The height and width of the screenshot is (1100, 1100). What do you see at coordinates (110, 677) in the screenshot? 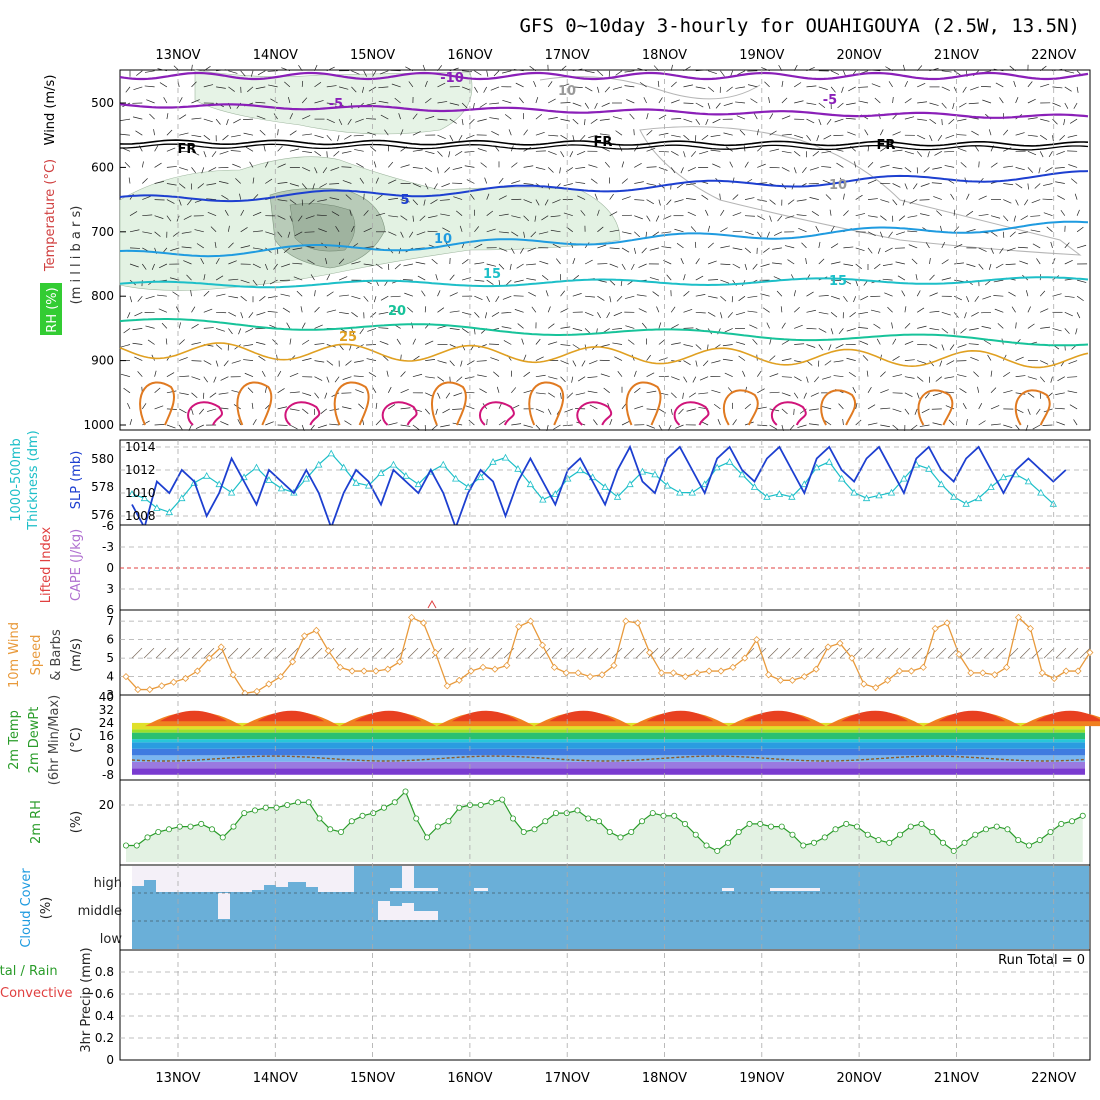
I see `wind-tick-label: 4` at bounding box center [110, 677].